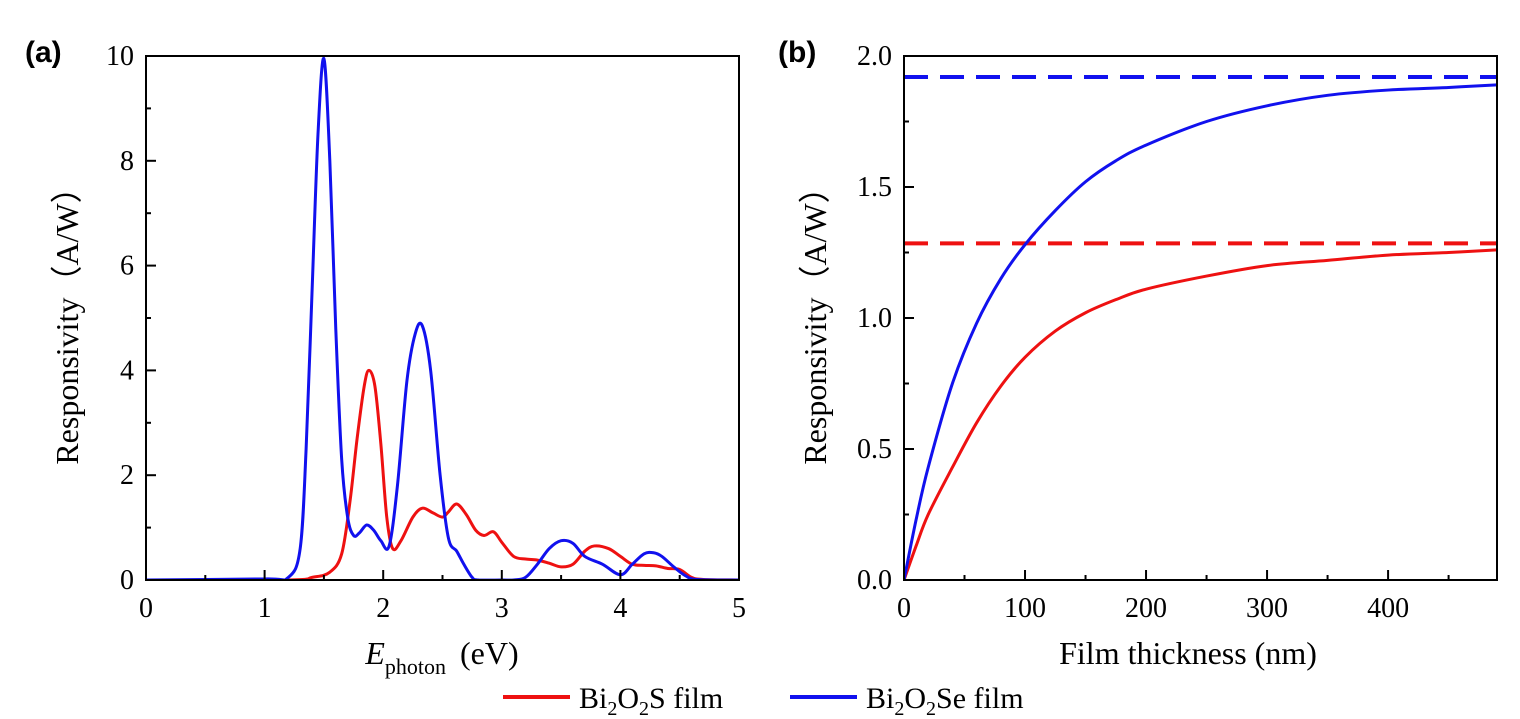 This screenshot has height=719, width=1520. Describe the element at coordinates (874, 318) in the screenshot. I see `panel-b-ytick-label: 1.0` at that location.